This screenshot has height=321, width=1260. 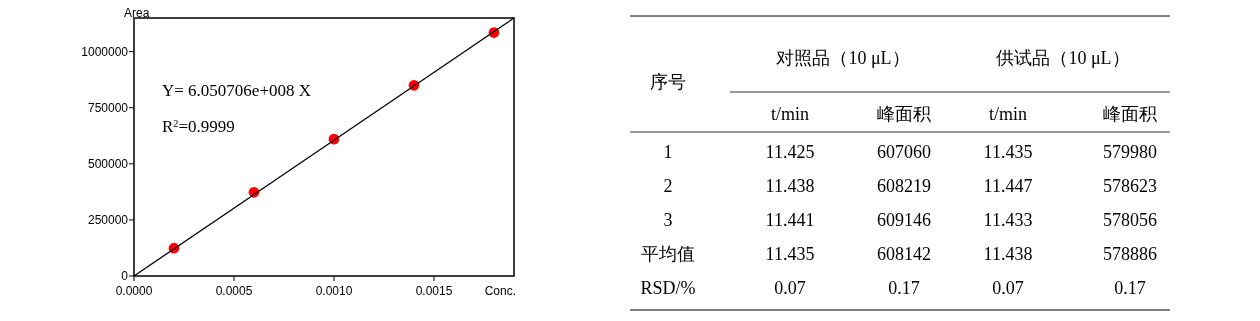 What do you see at coordinates (108, 107) in the screenshot?
I see `y-tick-label: 750000` at bounding box center [108, 107].